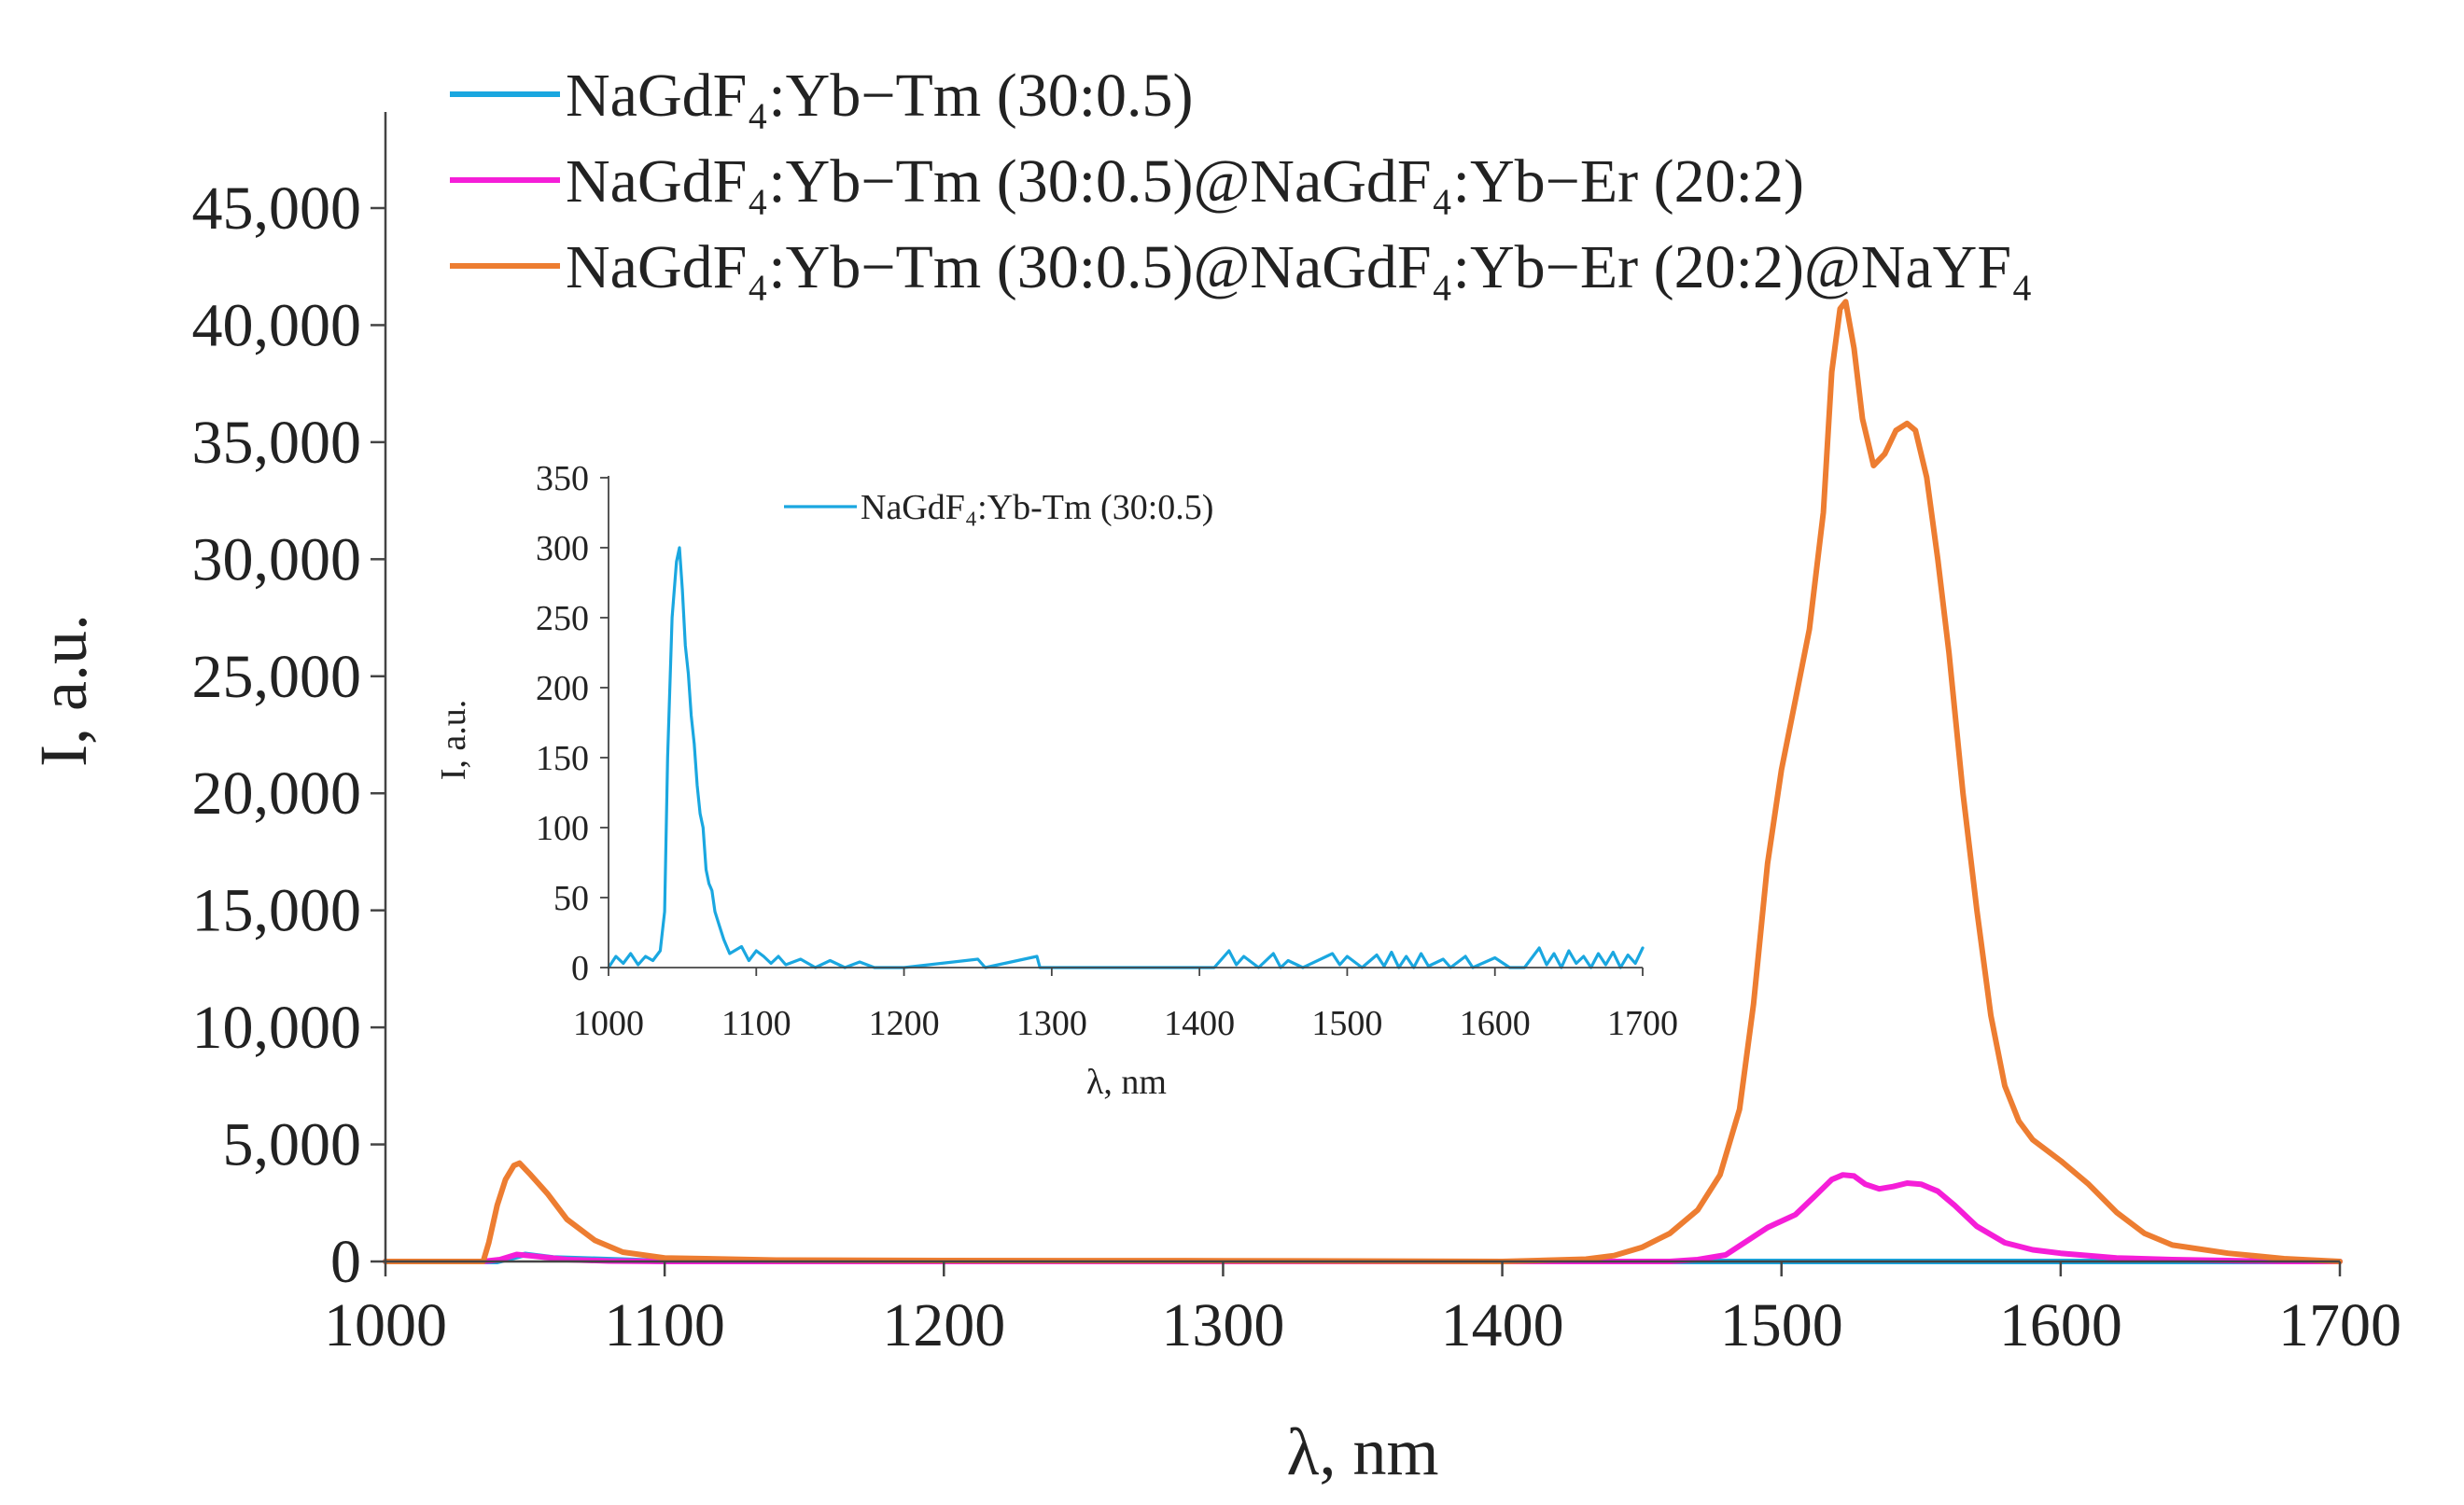 This screenshot has height=1505, width=2464. Describe the element at coordinates (1199, 1024) in the screenshot. I see `inset-x-tick-label: 1400` at that location.